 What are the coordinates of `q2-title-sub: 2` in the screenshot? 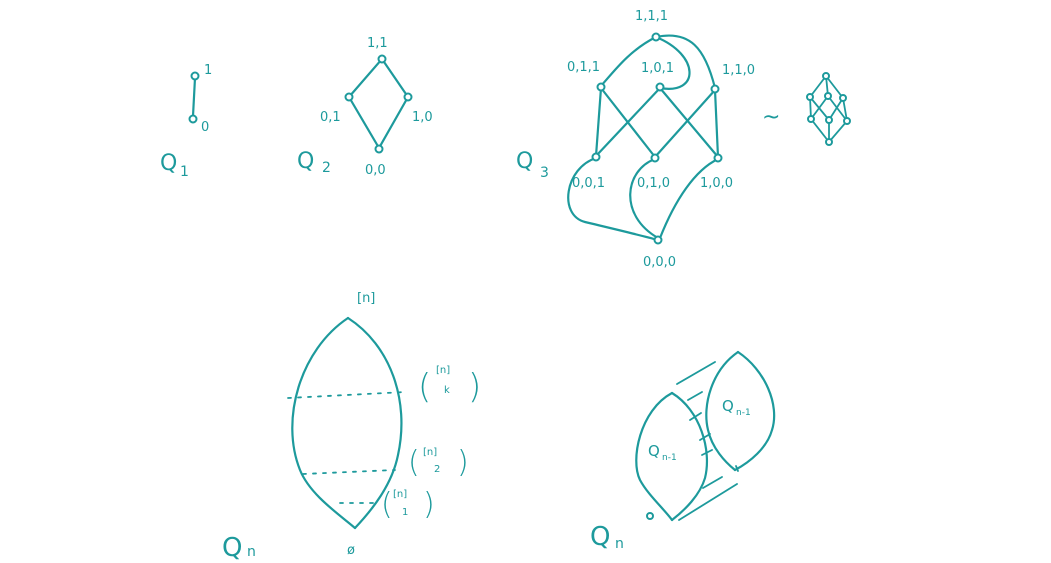 It's located at (326, 168).